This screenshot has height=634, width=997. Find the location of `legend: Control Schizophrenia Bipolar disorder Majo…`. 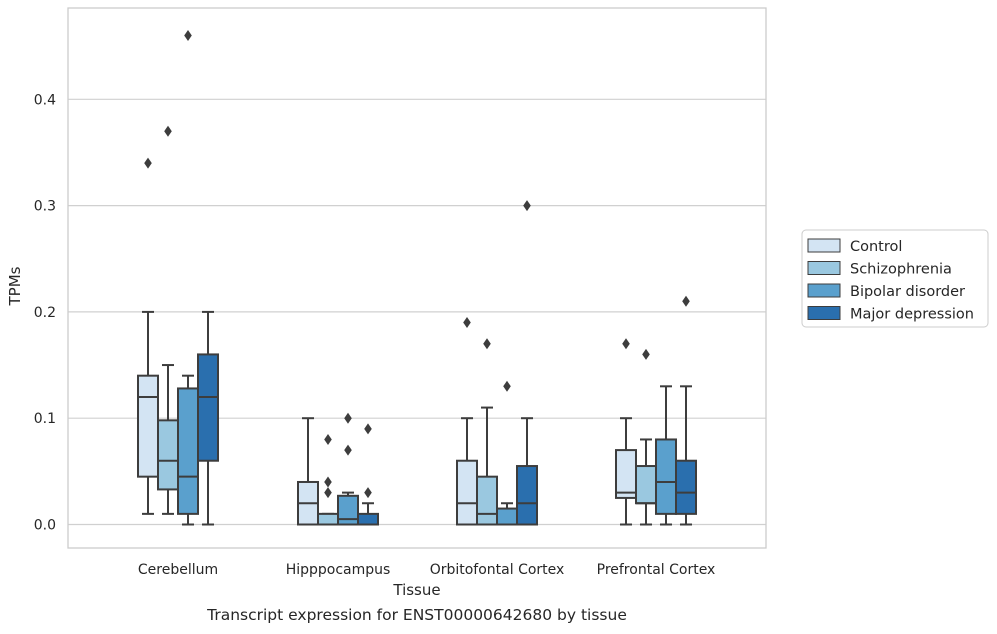

legend: Control Schizophrenia Bipolar disorder Majo… is located at coordinates (895, 278).